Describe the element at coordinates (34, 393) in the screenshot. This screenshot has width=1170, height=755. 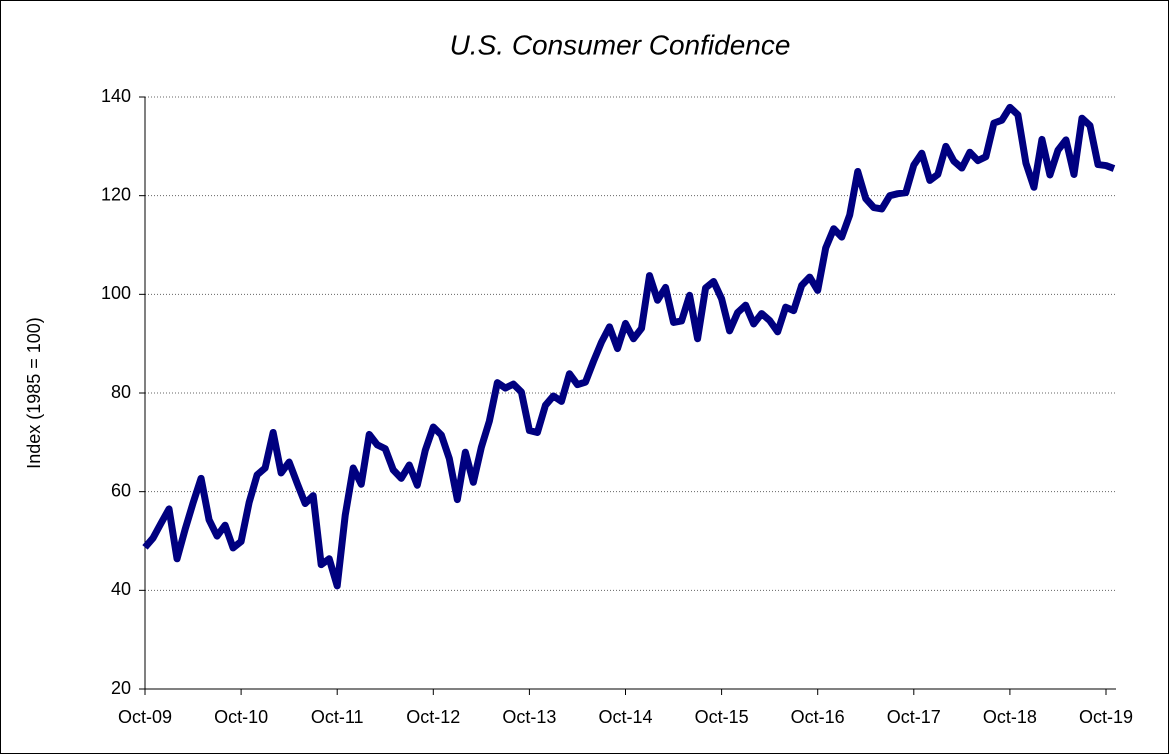
I see `y-axis-label: Index (1985 = 100)` at that location.